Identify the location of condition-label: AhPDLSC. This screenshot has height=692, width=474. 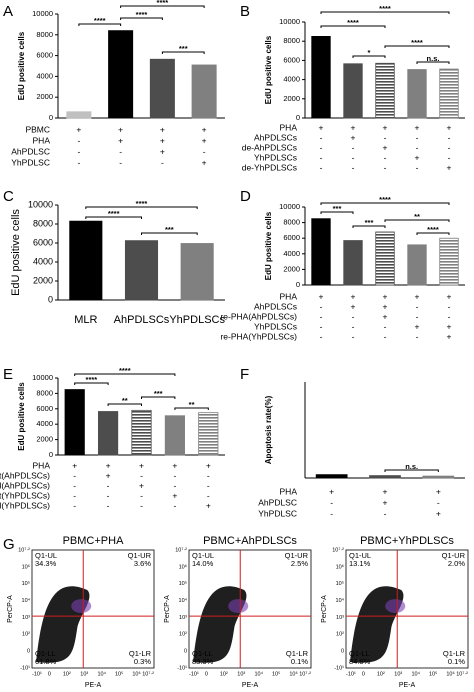
(277, 502).